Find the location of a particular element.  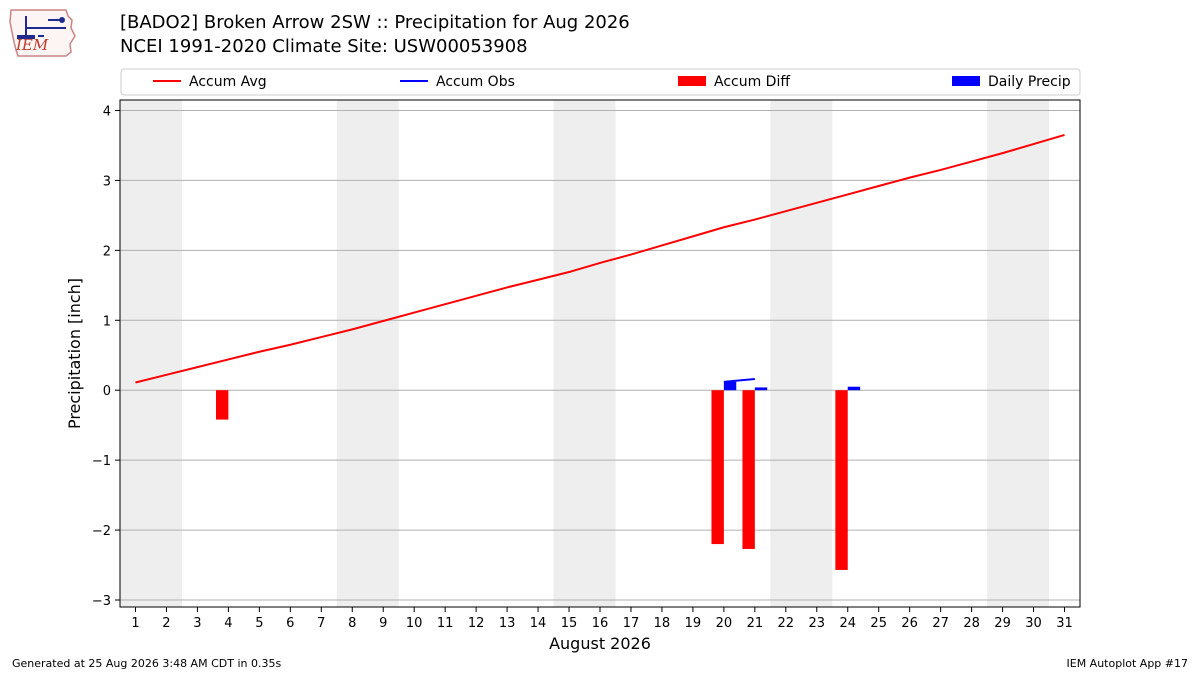

x-tick-label: 1 is located at coordinates (135, 623).